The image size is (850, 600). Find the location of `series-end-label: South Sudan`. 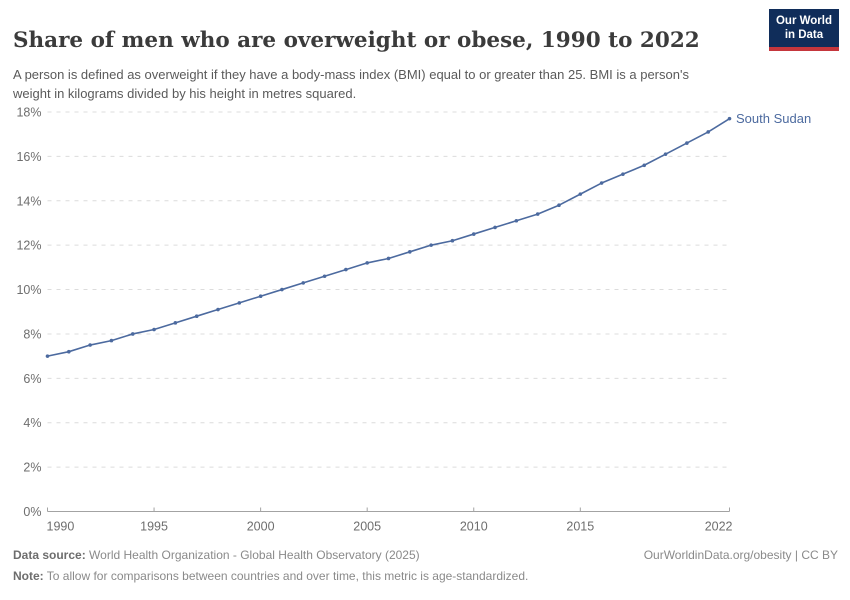

series-end-label: South Sudan is located at coordinates (773, 118).